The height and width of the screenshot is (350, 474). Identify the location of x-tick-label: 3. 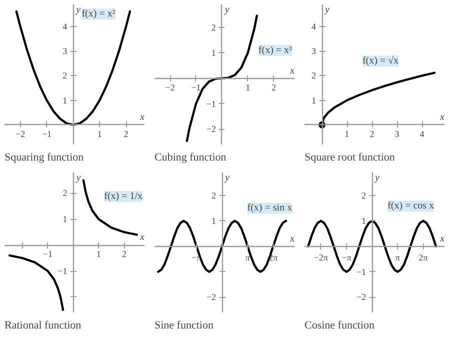
(397, 133).